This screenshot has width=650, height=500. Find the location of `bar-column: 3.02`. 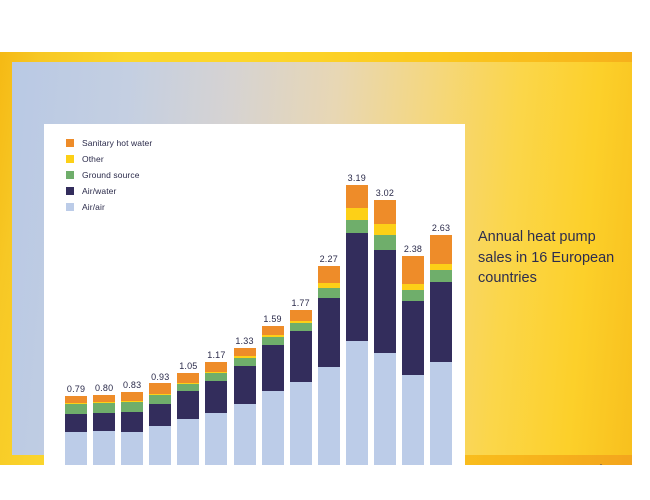

bar-column: 3.02 is located at coordinates (385, 309).